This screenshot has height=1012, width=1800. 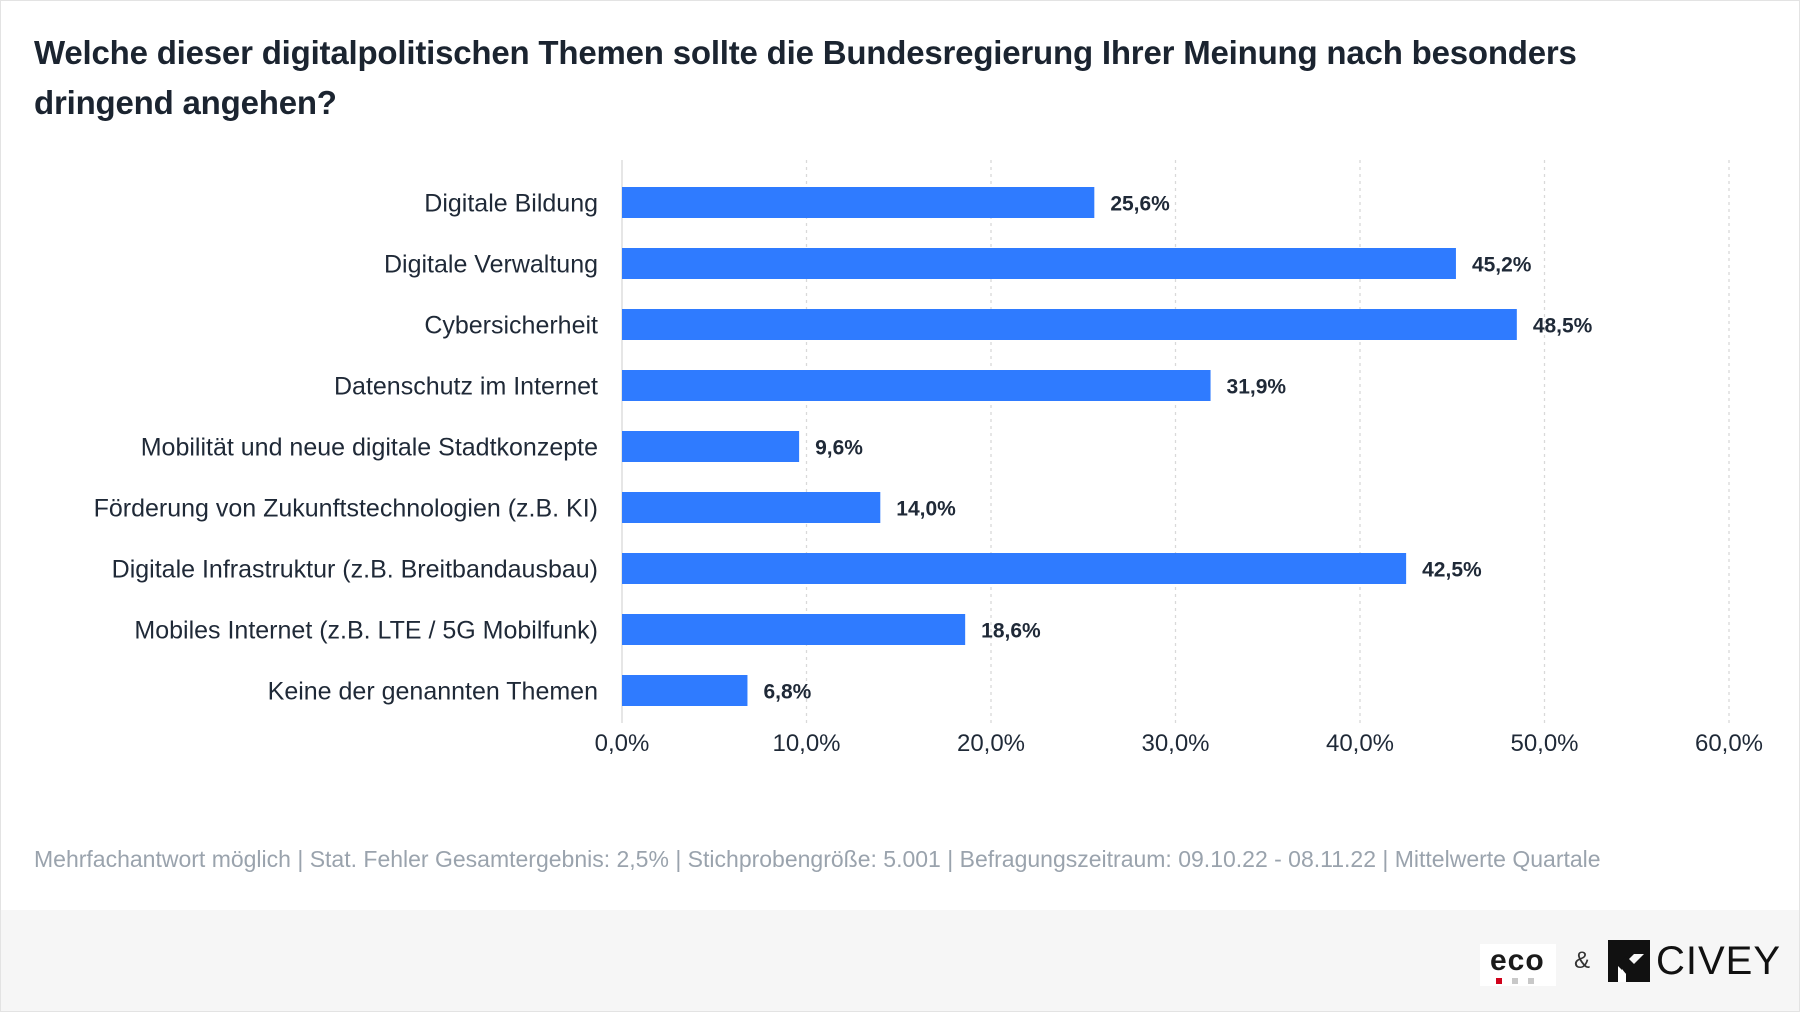 What do you see at coordinates (1360, 743) in the screenshot?
I see `x-tick-label: 40,0%` at bounding box center [1360, 743].